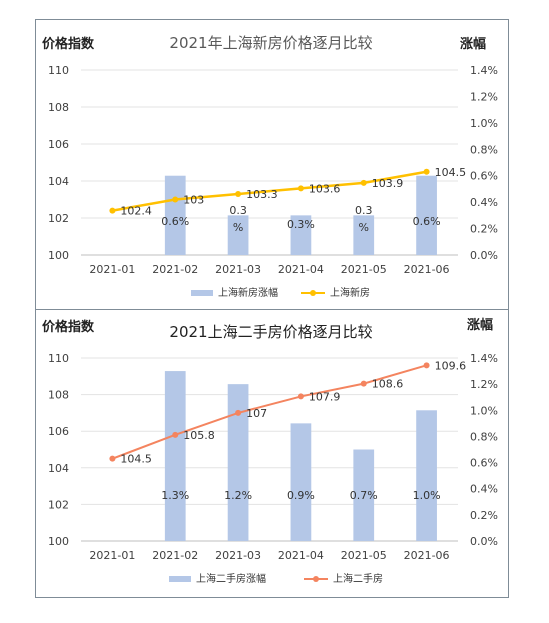  Describe the element at coordinates (472, 44) in the screenshot. I see `new-house-right-axis-label: 涨幅` at that location.